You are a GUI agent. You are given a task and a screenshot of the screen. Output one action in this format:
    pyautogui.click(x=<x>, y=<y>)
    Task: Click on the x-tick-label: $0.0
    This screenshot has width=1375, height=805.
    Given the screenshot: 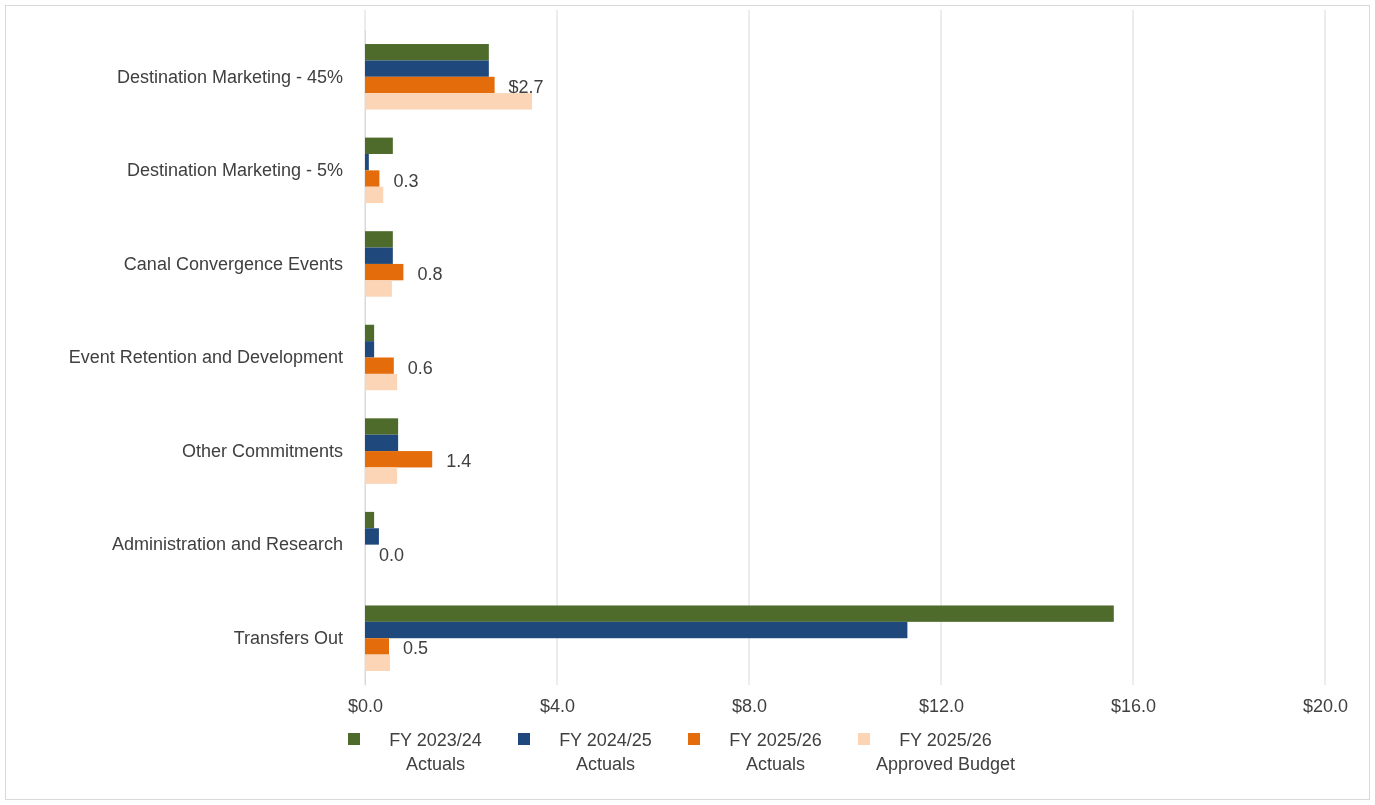 What is the action you would take?
    pyautogui.click(x=365, y=705)
    